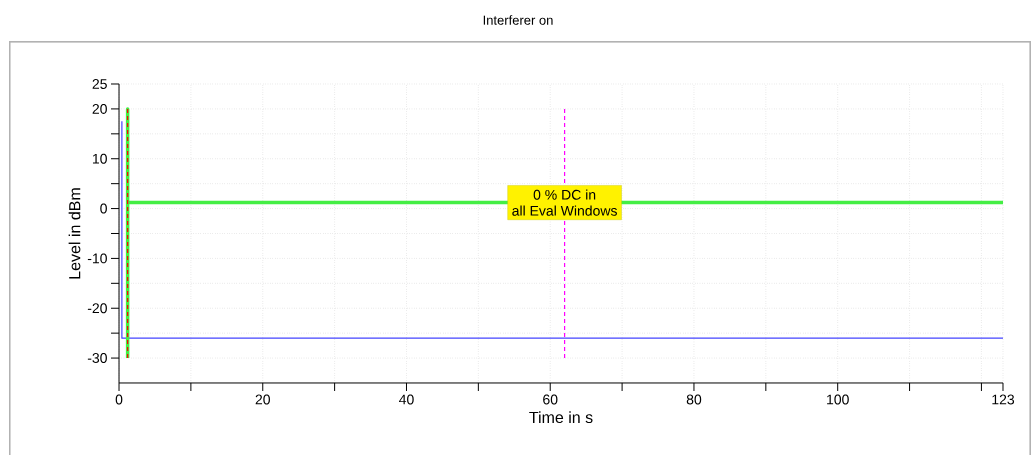 The height and width of the screenshot is (455, 1036). I want to click on x-tick-label: 60, so click(550, 399).